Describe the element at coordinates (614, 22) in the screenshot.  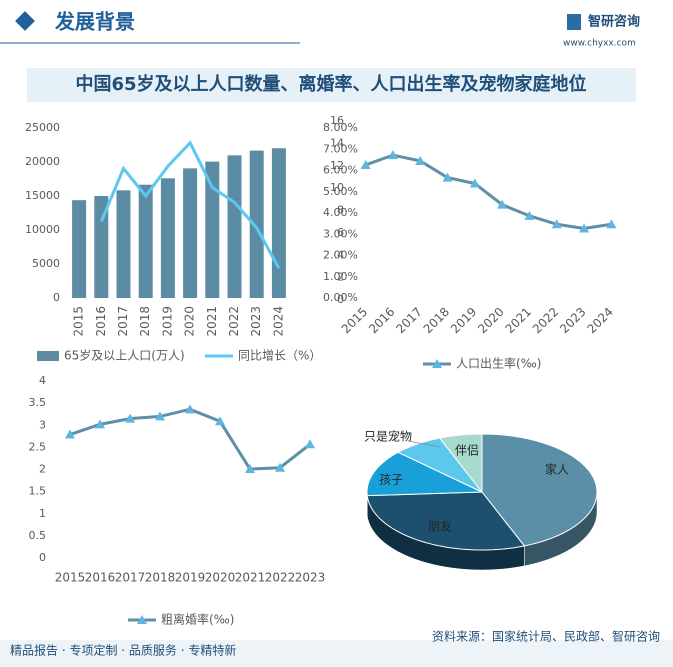
I see `logo: 智研咨询` at that location.